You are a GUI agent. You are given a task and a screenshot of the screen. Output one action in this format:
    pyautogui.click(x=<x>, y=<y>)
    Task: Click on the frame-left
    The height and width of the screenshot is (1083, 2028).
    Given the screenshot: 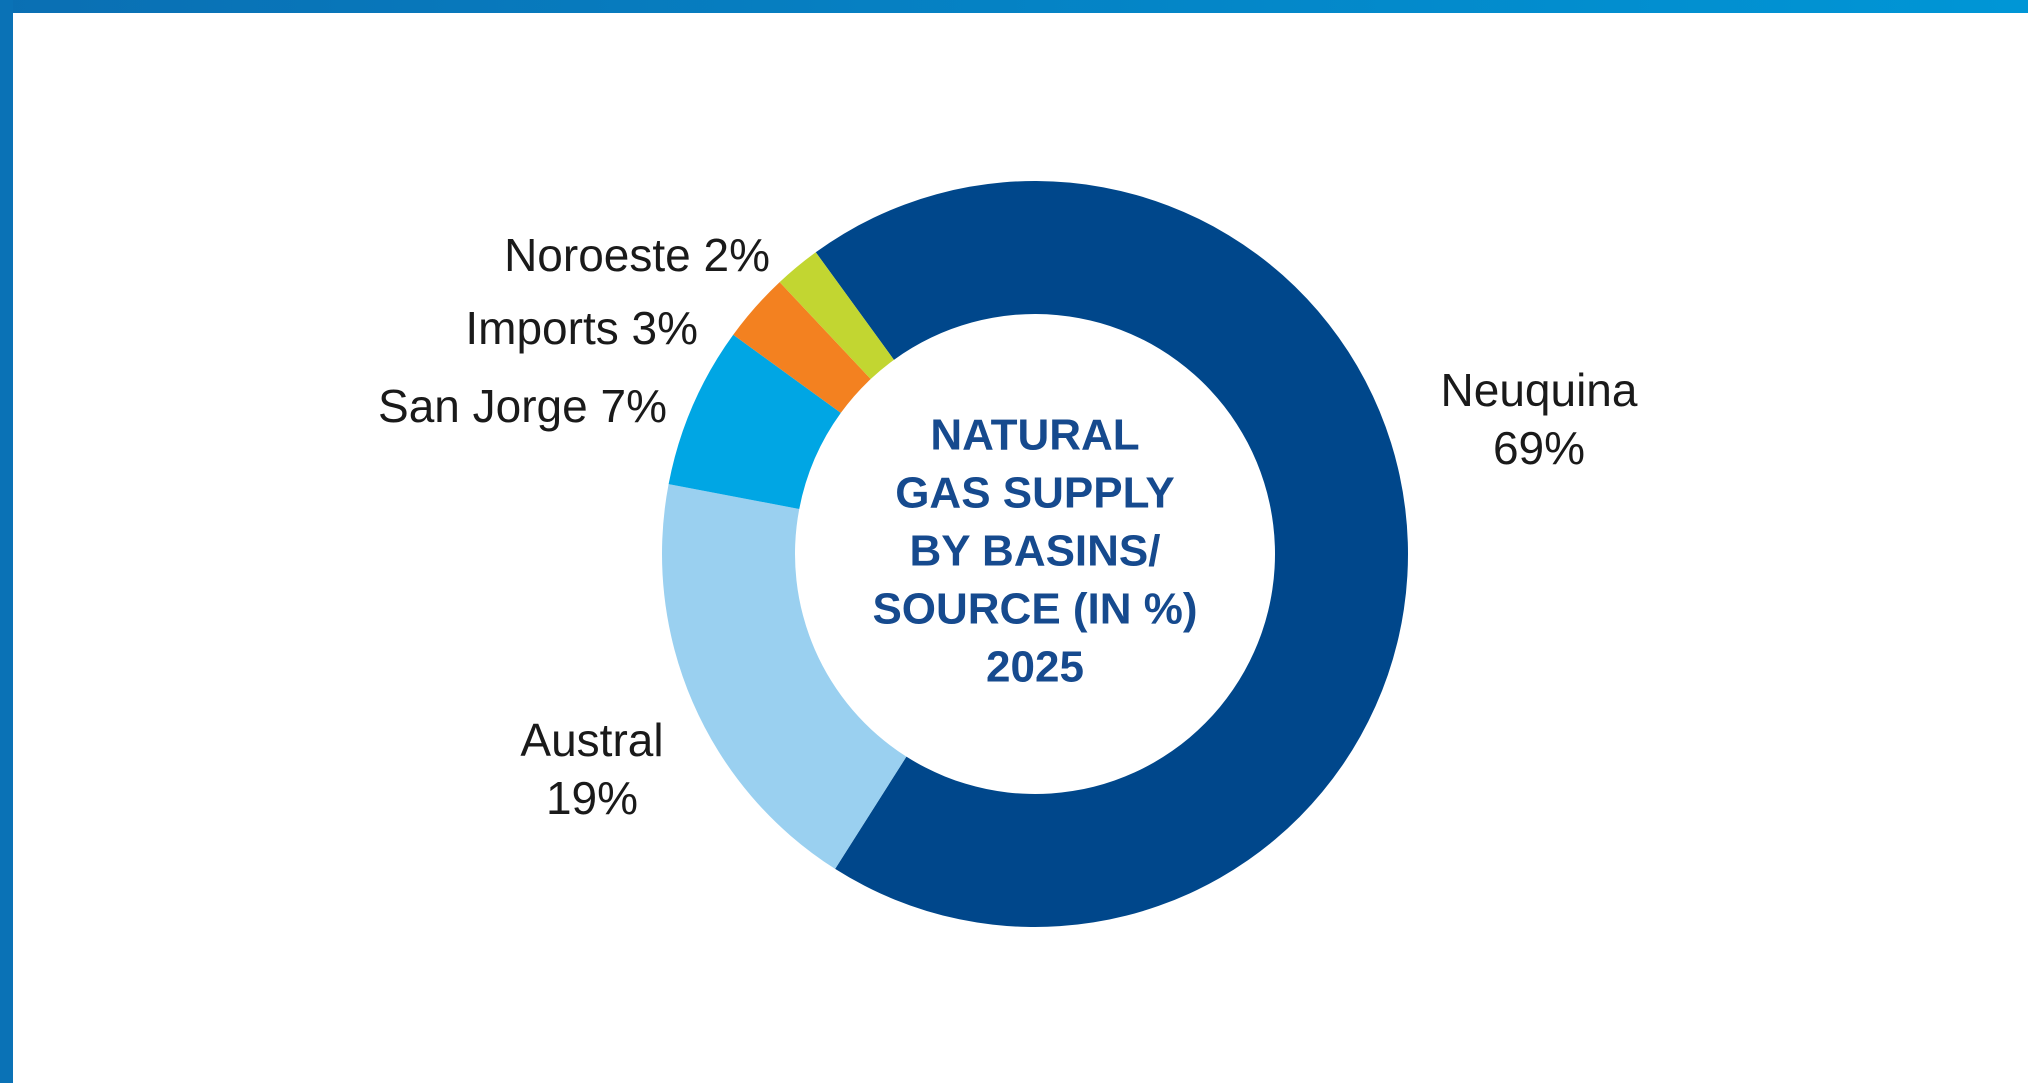 What is the action you would take?
    pyautogui.click(x=6, y=541)
    